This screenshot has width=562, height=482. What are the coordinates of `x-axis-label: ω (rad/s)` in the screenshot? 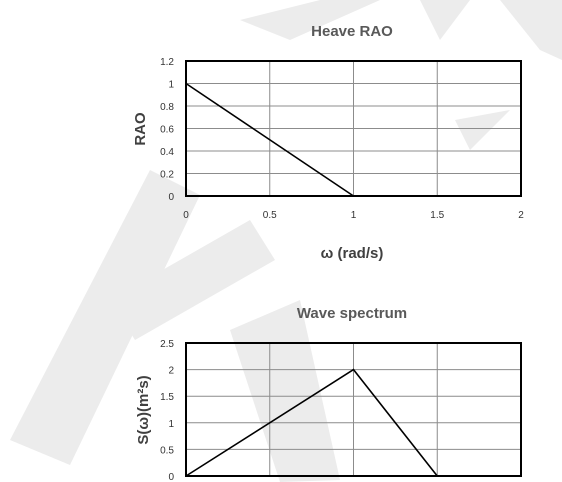 It's located at (352, 253).